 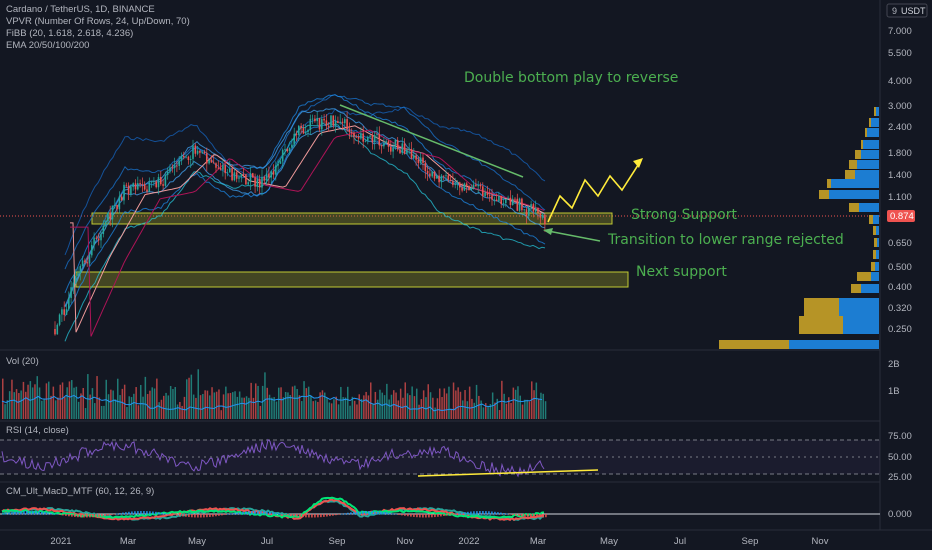 What do you see at coordinates (680, 541) in the screenshot?
I see `time-tick: Jul` at bounding box center [680, 541].